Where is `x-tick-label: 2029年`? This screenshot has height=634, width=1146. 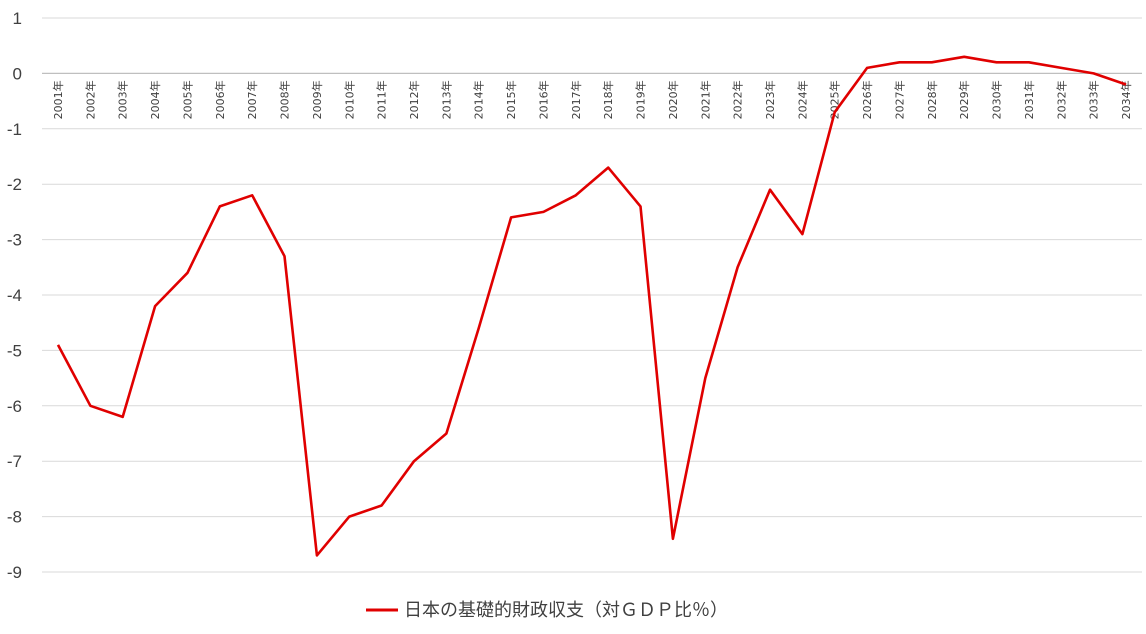
x-tick-label: 2029年 is located at coordinates (964, 99).